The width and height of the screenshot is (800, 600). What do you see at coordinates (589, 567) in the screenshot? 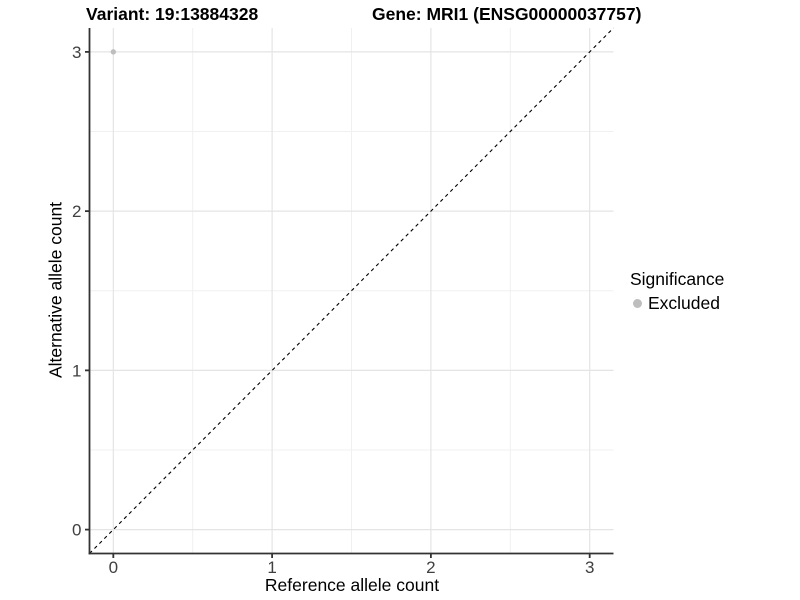
I see `x-tick-label: 3` at bounding box center [589, 567].